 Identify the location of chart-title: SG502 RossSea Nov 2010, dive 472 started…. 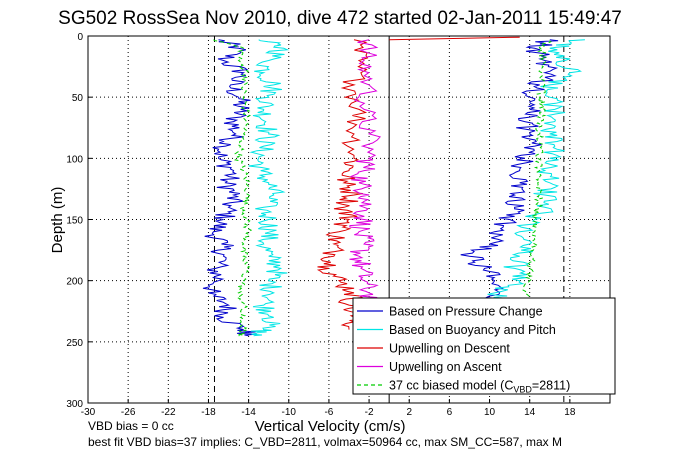
(340, 18).